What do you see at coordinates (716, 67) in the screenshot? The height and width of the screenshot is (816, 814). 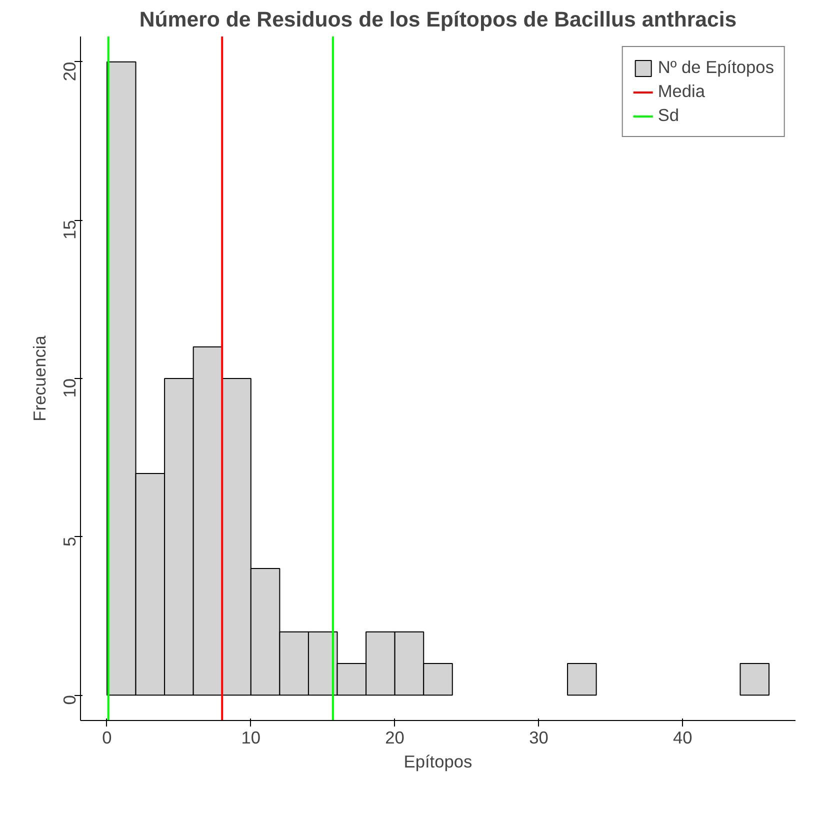 I see `legend-label: Nº de Epítopos` at bounding box center [716, 67].